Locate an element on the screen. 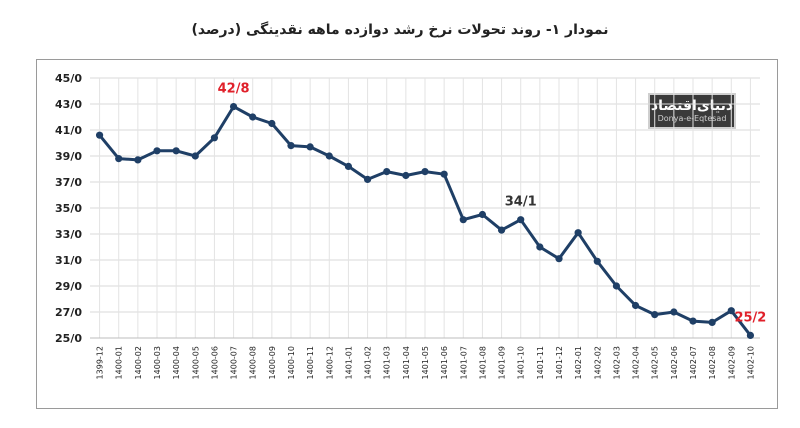 The image size is (800, 428). x-tick-label: 1402-01 is located at coordinates (578, 362).